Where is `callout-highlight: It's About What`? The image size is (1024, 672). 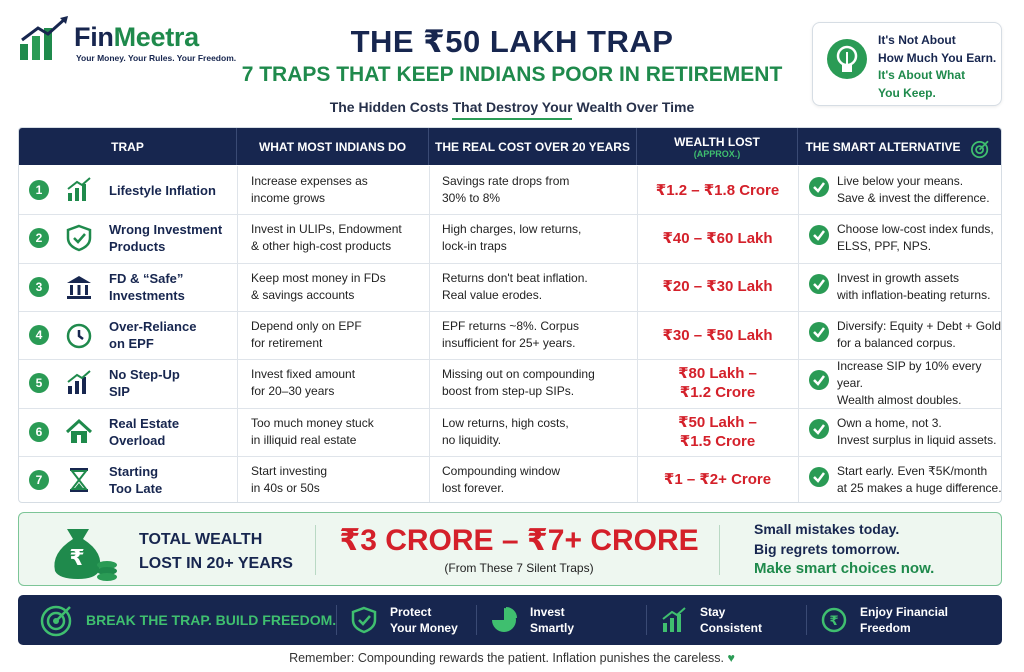 callout-highlight: It's About What is located at coordinates (922, 75).